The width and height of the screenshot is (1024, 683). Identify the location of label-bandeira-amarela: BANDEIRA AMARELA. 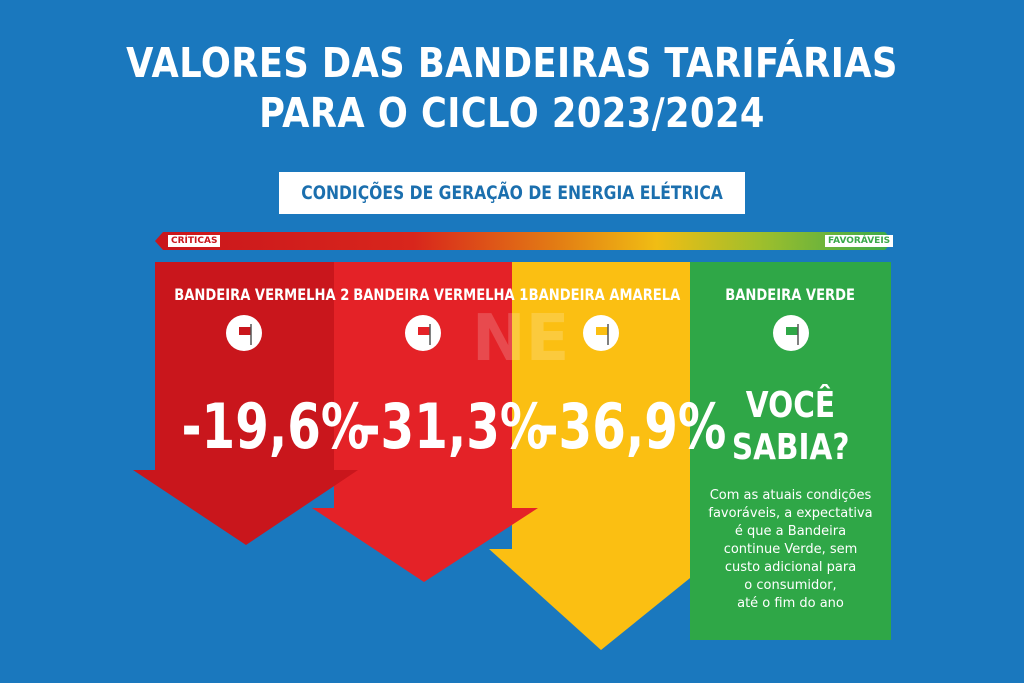
(604, 294).